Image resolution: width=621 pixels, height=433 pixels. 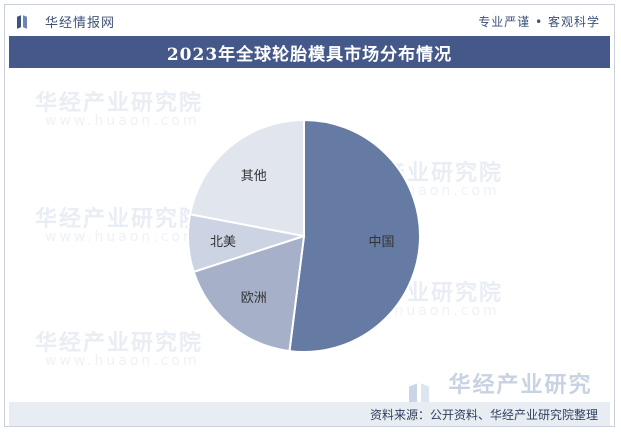 What do you see at coordinates (483, 415) in the screenshot?
I see `source-note: 资料来源：公开资料、华经产业研究院整理` at bounding box center [483, 415].